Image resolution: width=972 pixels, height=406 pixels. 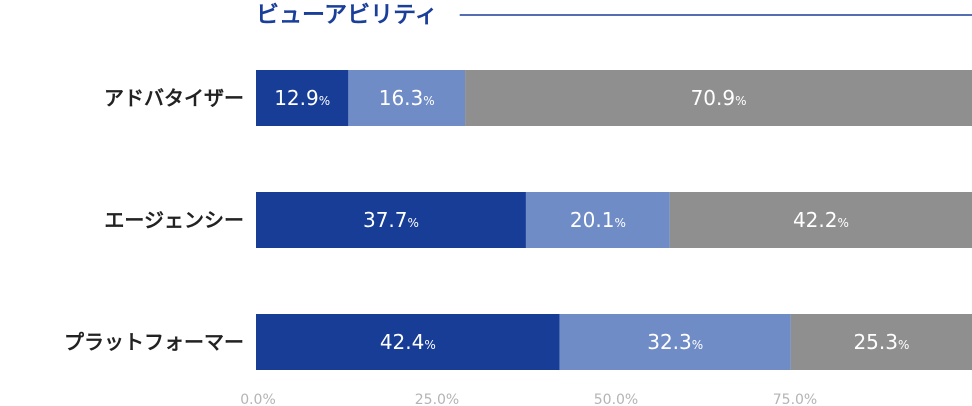 What do you see at coordinates (258, 399) in the screenshot?
I see `x-tick-label: 0.0%` at bounding box center [258, 399].